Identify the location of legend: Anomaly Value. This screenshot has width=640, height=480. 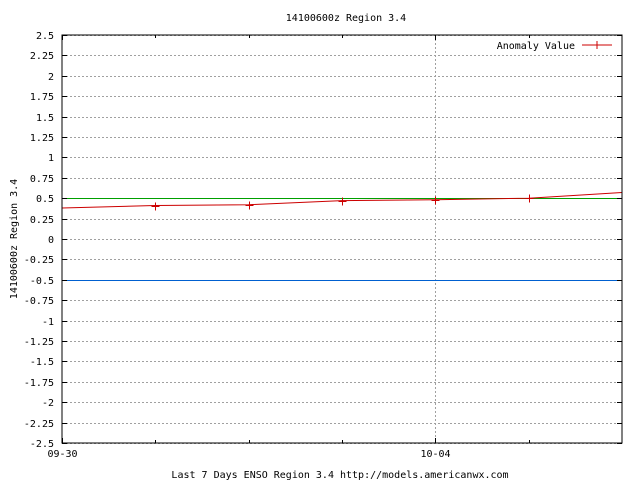
(554, 46).